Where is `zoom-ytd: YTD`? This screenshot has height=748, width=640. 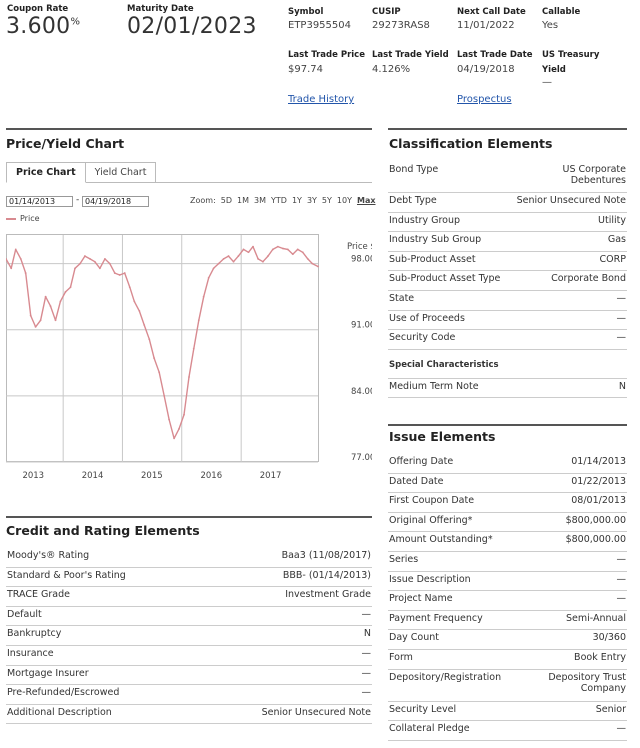
zoom-ytd: YTD is located at coordinates (279, 200).